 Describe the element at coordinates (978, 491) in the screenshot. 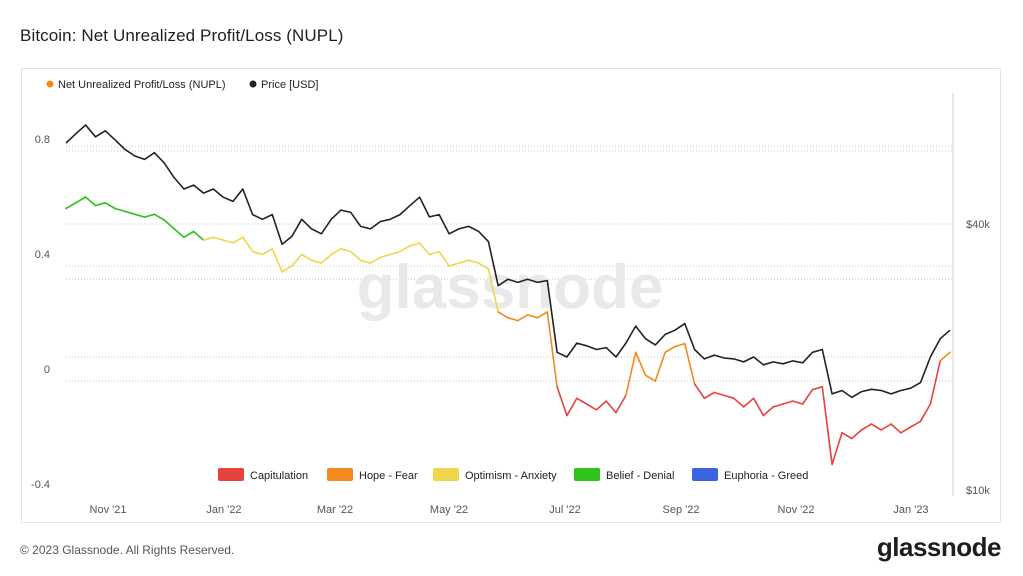

I see `y-tick-label-right: $10k` at that location.